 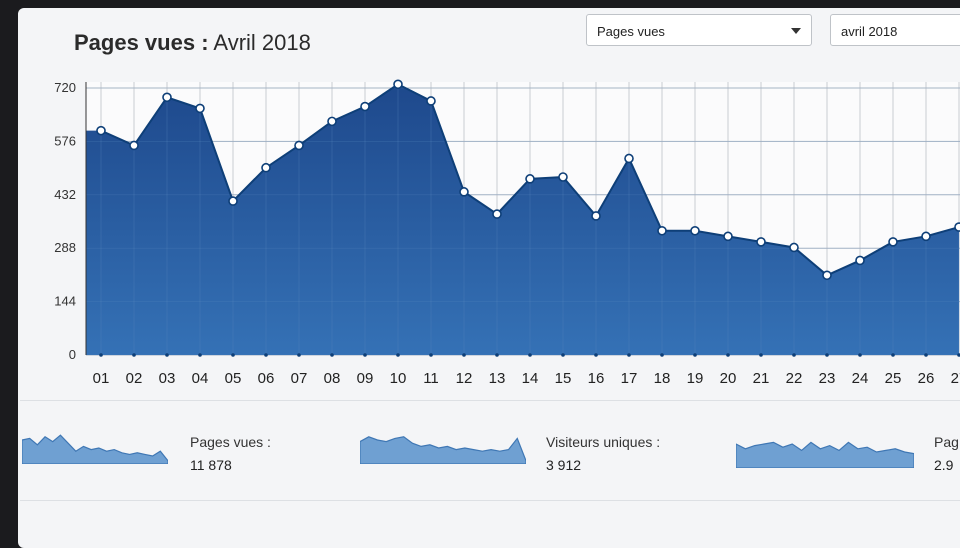 I want to click on page-title: Pages vues : Avril 2018, so click(x=192, y=43).